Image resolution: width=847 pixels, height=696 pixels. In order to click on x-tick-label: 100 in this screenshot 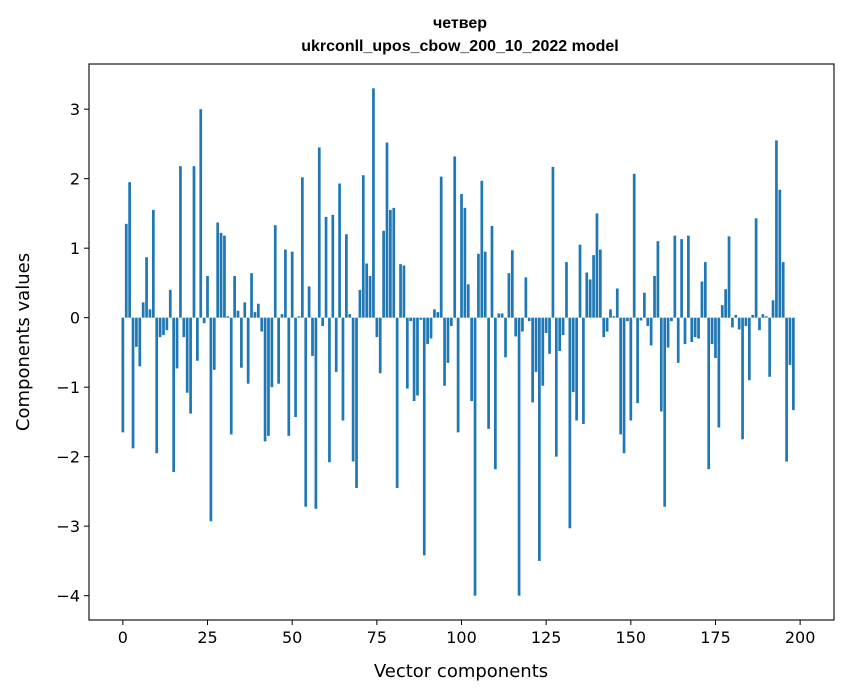, I will do `click(461, 637)`.